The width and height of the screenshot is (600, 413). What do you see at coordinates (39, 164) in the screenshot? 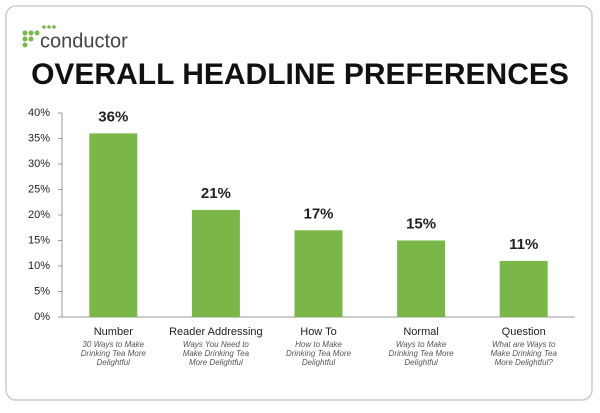
I see `y-tick-label: 30%` at bounding box center [39, 164].